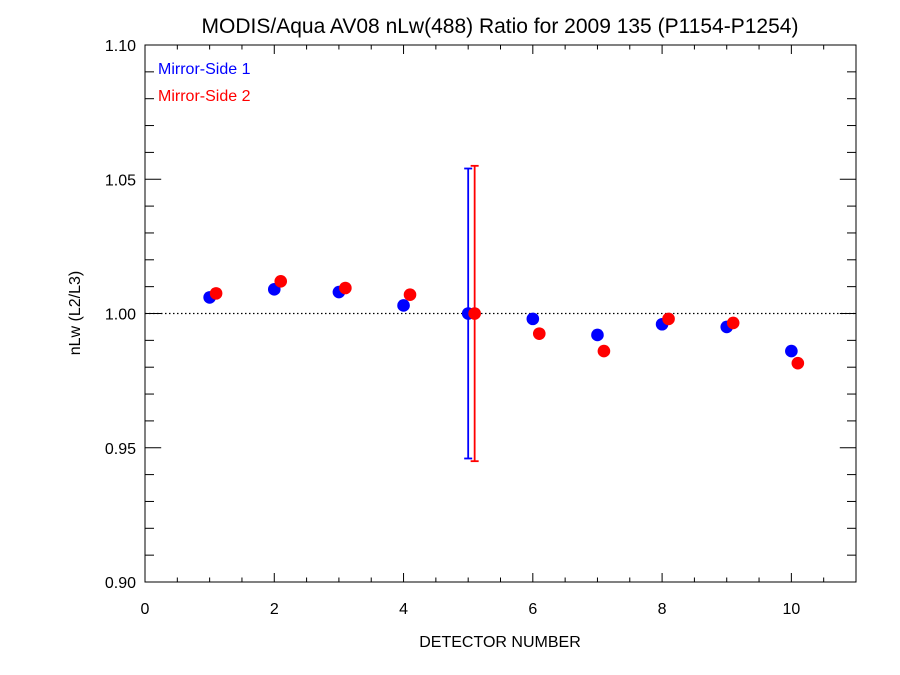 This screenshot has height=675, width=900. What do you see at coordinates (120, 180) in the screenshot?
I see `y-tick-label: 1.05` at bounding box center [120, 180].